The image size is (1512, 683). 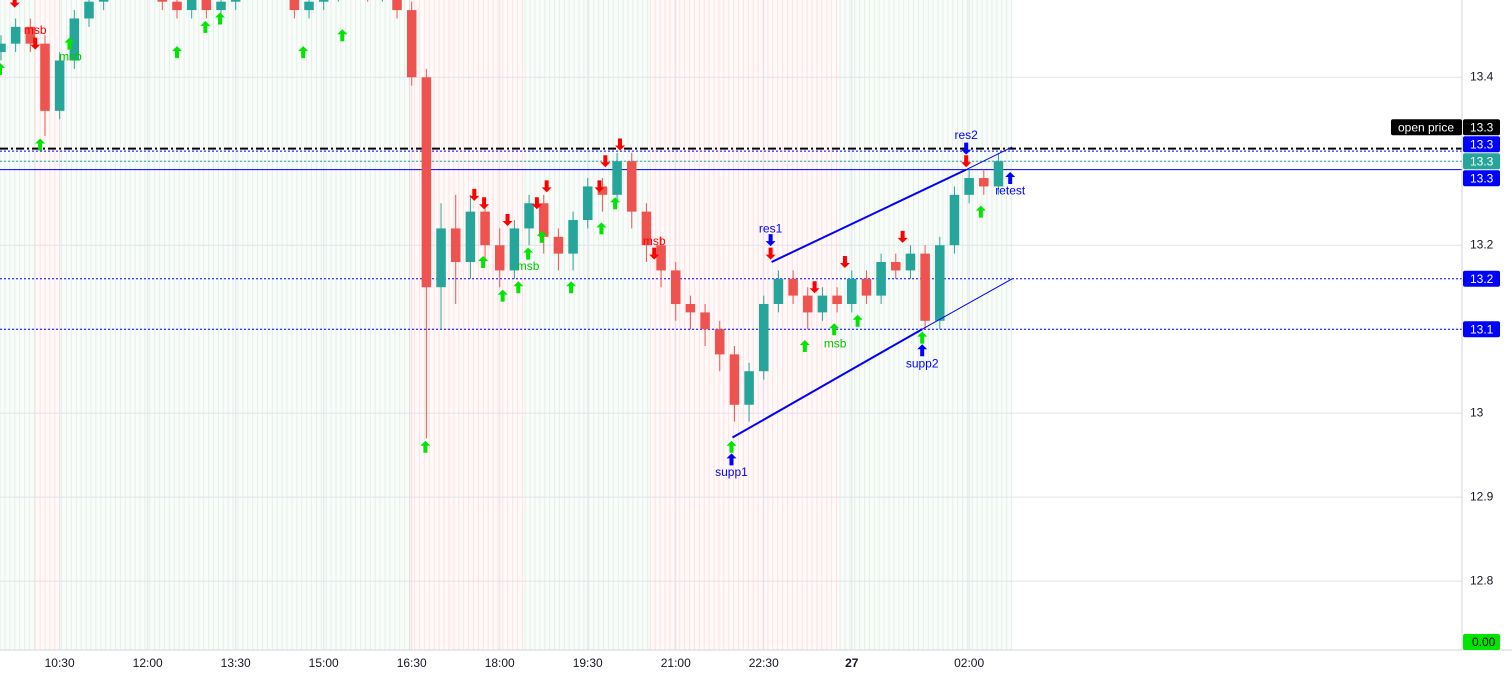 I want to click on annotation: res2, so click(x=967, y=135).